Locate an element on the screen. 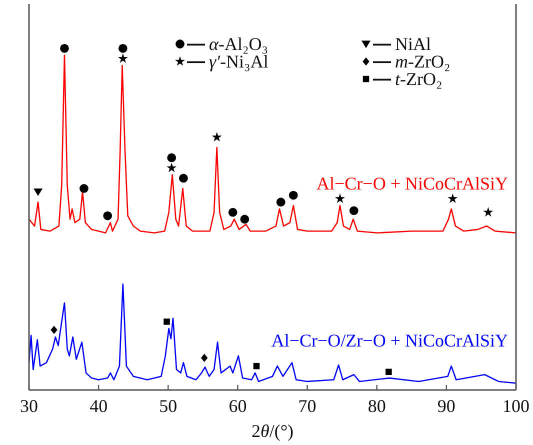 The image size is (533, 445). x-tick-label: 30 is located at coordinates (29, 406).